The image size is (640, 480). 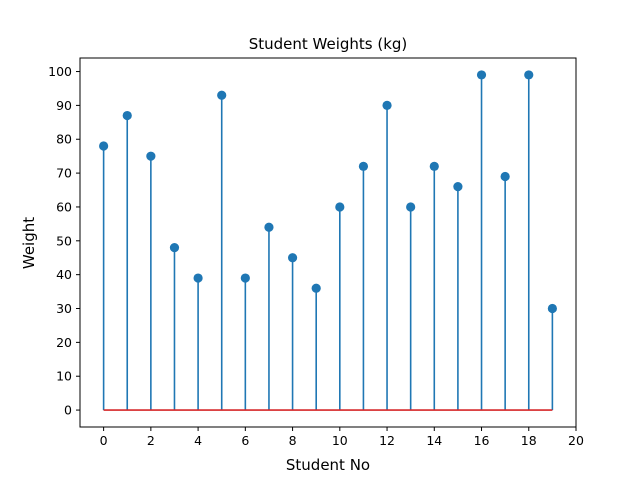 I want to click on y-tick-label: 100, so click(x=60, y=71).